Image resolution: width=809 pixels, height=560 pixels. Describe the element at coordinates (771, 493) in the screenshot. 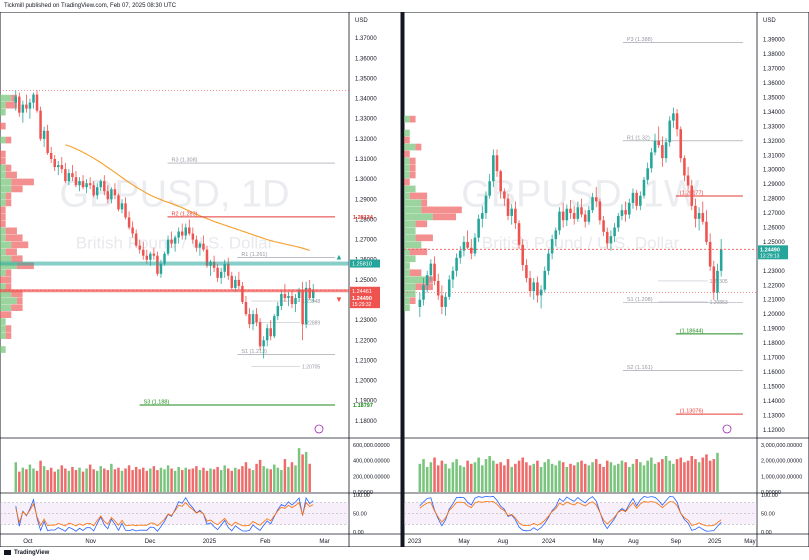

I see `volume-tick-label: 0.00000` at that location.